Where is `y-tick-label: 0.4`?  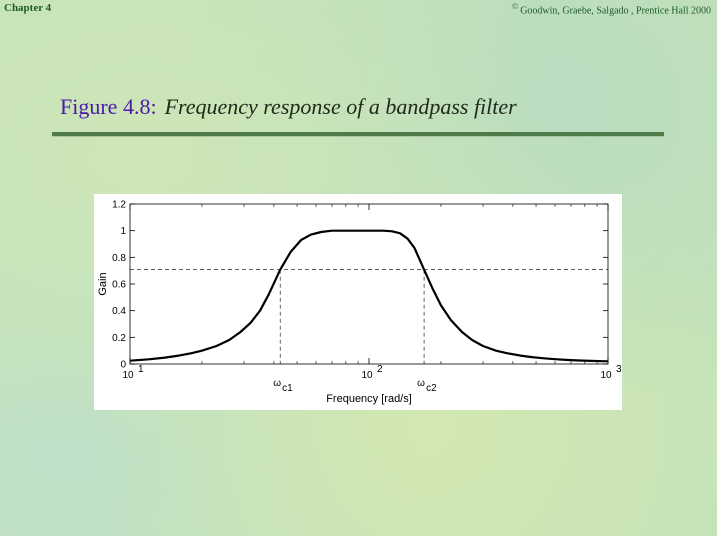
y-tick-label: 0.4 is located at coordinates (119, 311).